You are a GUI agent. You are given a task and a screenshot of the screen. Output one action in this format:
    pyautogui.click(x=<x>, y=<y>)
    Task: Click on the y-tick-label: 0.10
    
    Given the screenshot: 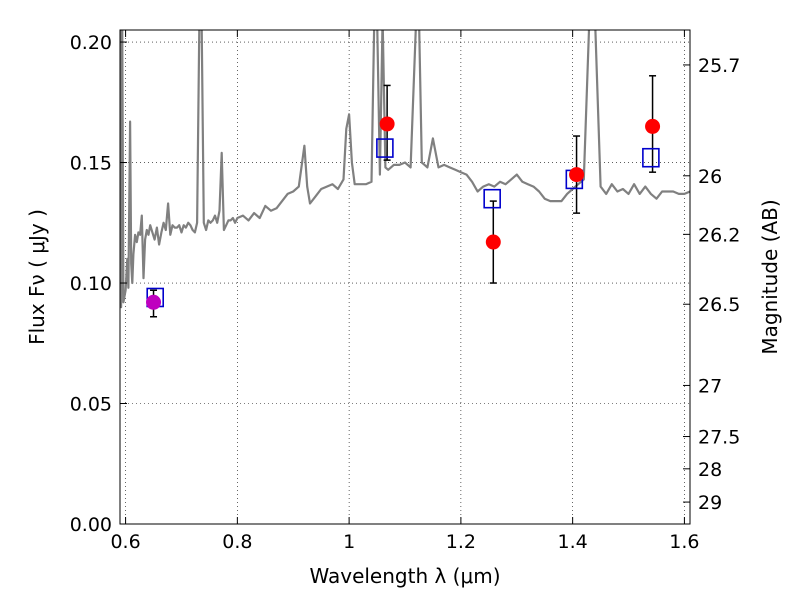 What is the action you would take?
    pyautogui.click(x=91, y=284)
    